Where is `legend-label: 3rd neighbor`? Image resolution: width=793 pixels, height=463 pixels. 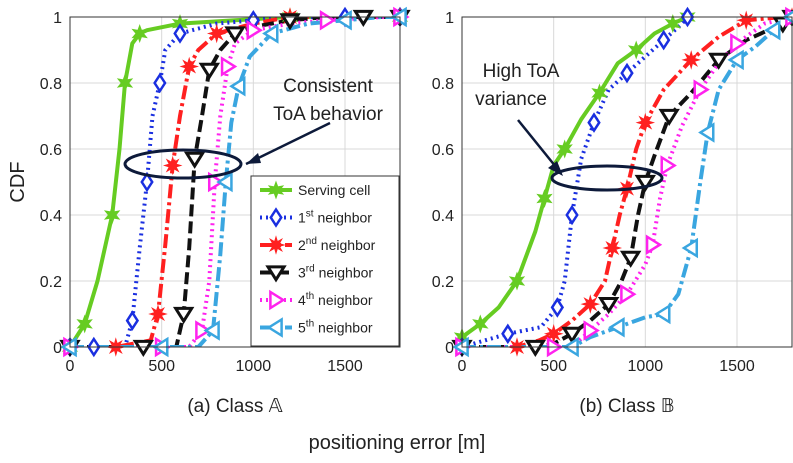 legend-label: 3rd neighbor is located at coordinates (335, 272).